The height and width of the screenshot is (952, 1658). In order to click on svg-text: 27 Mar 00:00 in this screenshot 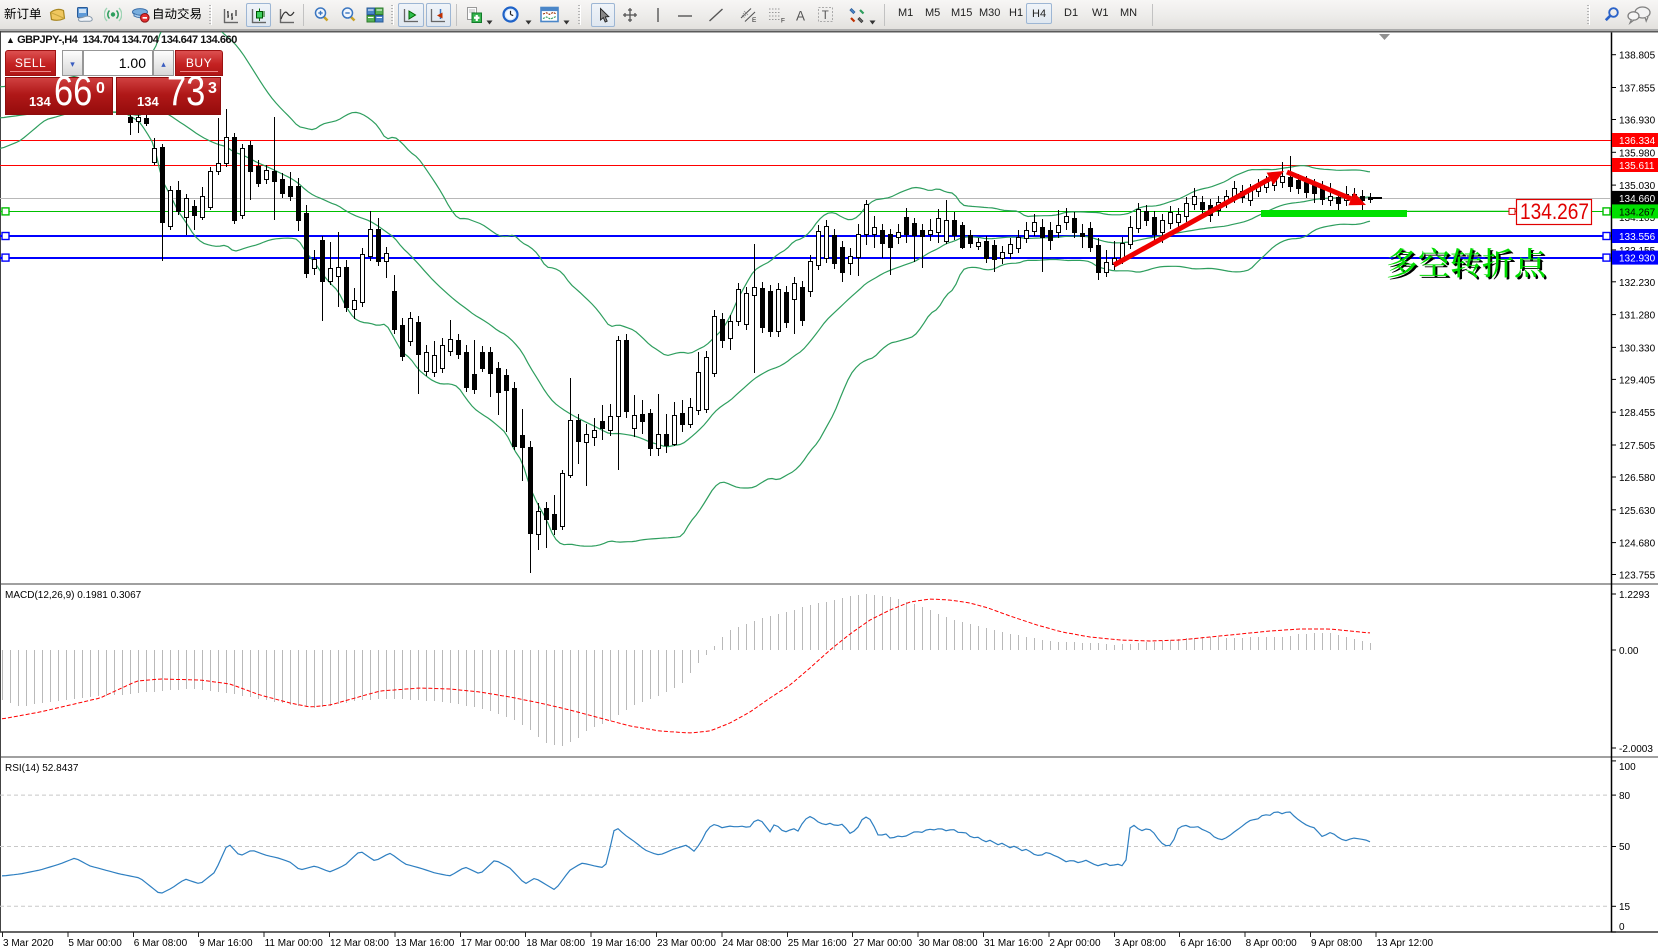, I will do `click(882, 943)`.